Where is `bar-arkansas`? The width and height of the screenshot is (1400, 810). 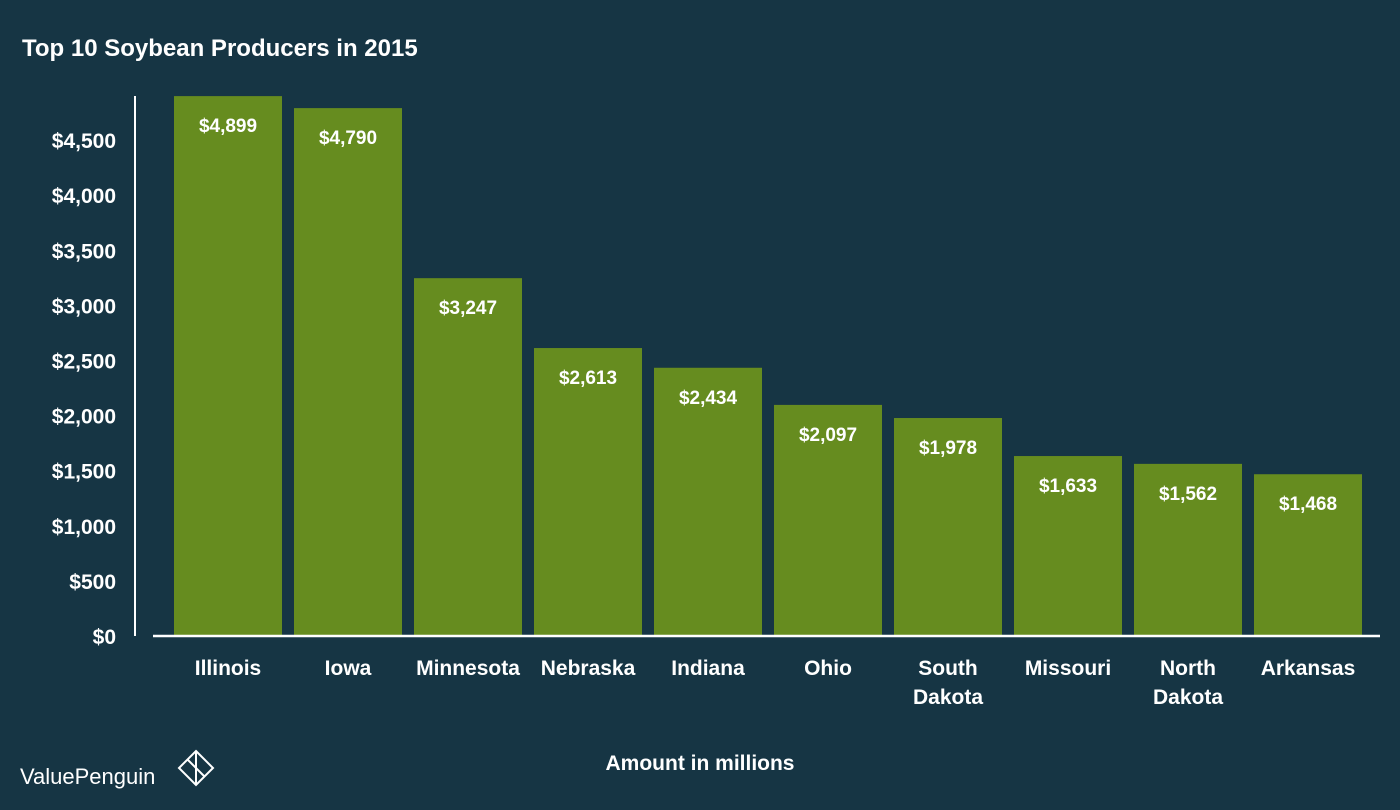 bar-arkansas is located at coordinates (1308, 555).